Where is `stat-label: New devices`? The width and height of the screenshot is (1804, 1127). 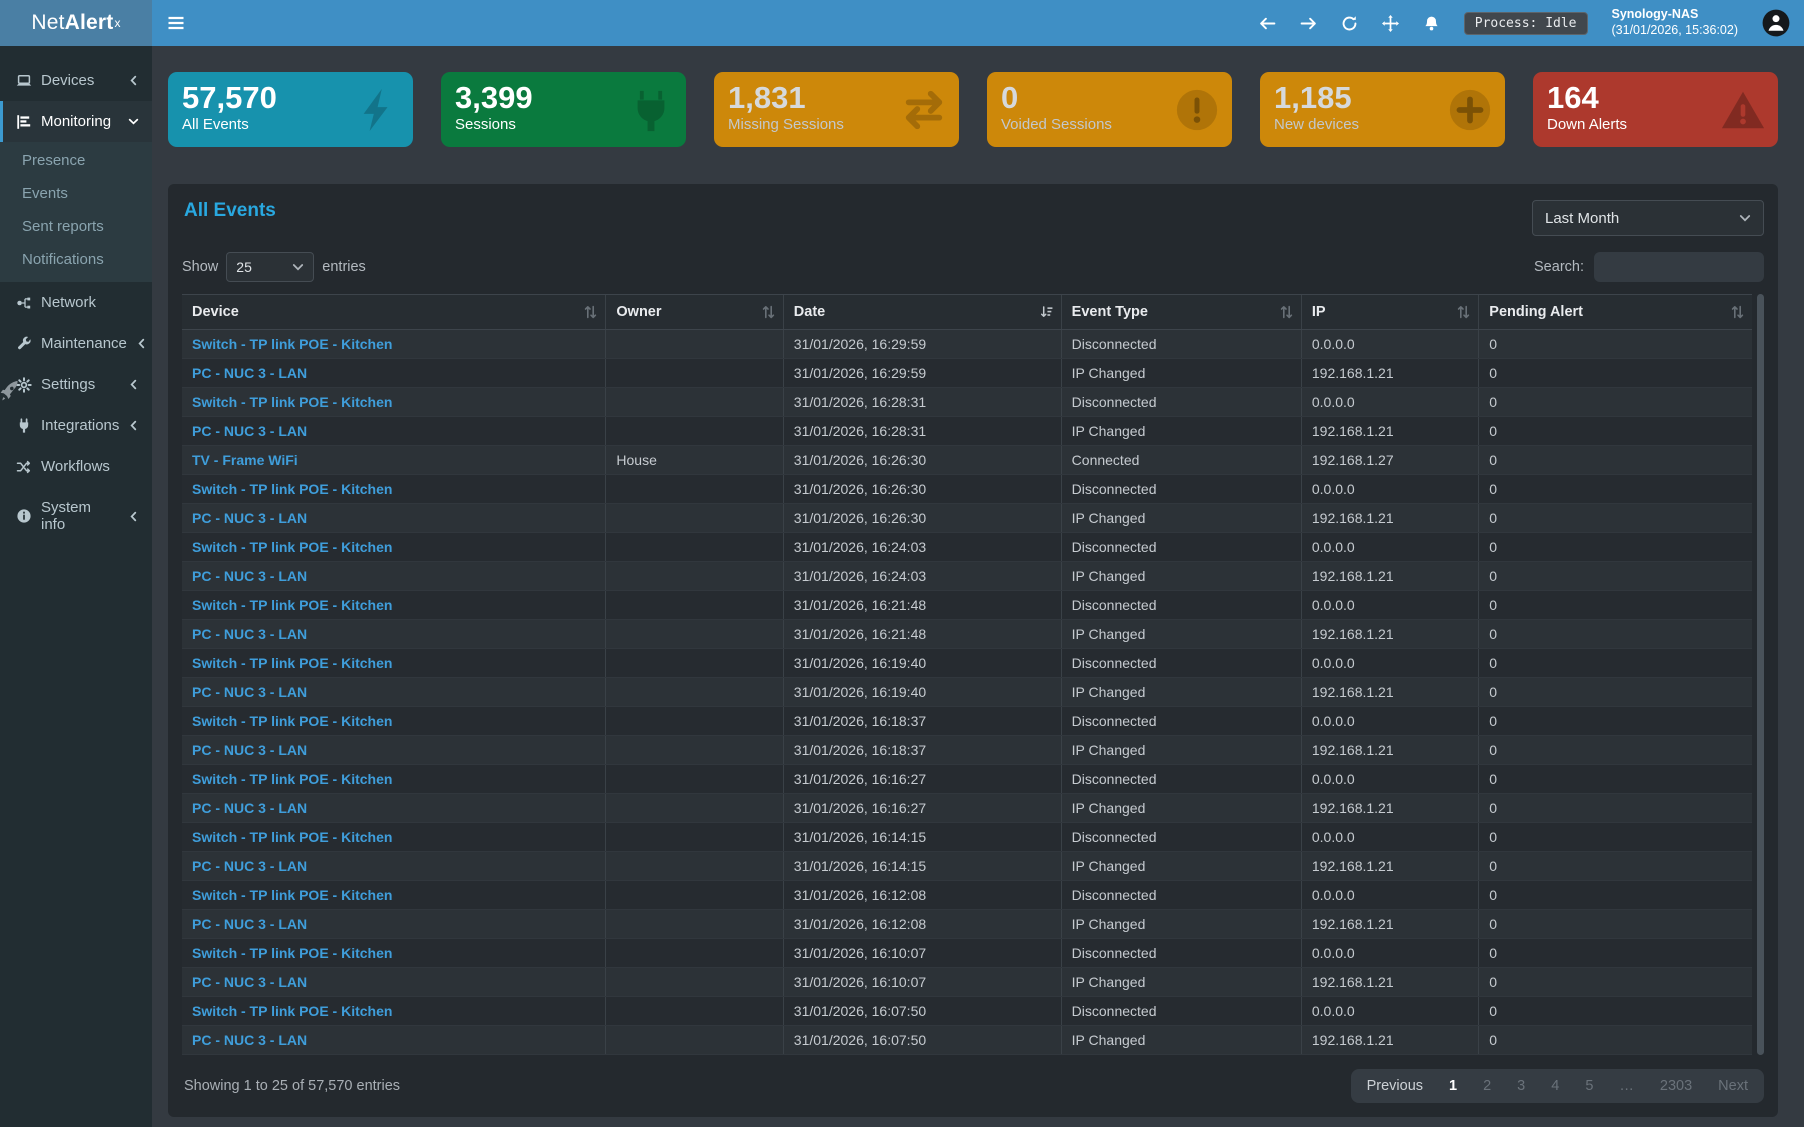
stat-label: New devices is located at coordinates (1317, 124).